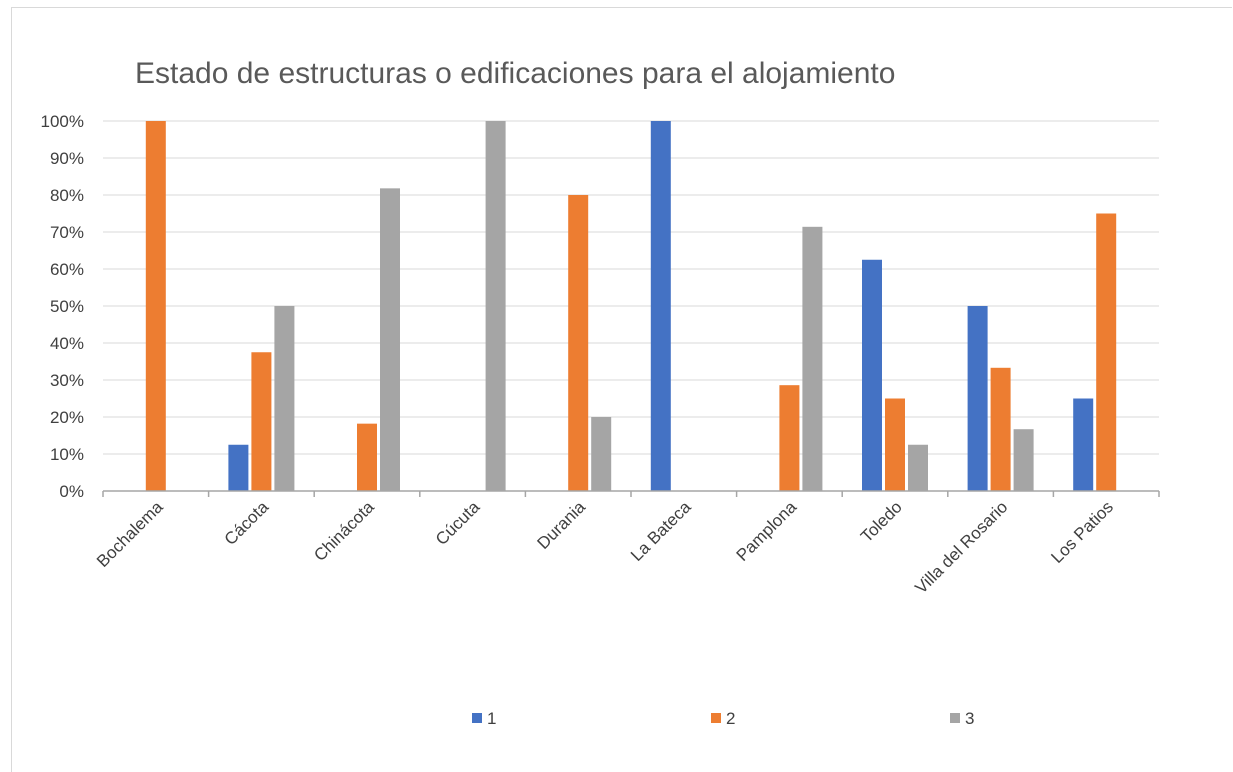 Image resolution: width=1233 pixels, height=772 pixels. What do you see at coordinates (67, 417) in the screenshot?
I see `y-tick-label: 20%` at bounding box center [67, 417].